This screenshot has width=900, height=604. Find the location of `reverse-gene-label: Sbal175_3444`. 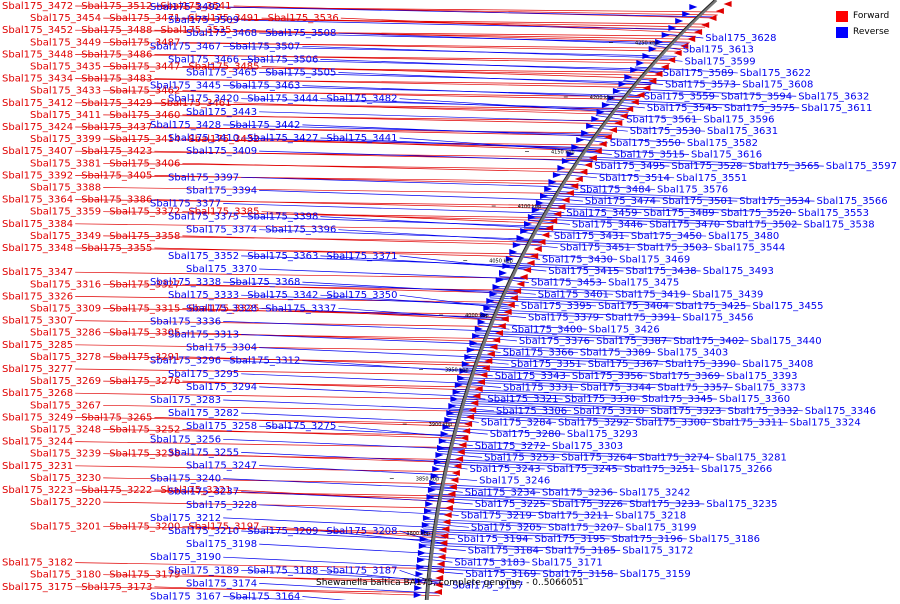

reverse-gene-label: Sbal175_3444 is located at coordinates (282, 99).